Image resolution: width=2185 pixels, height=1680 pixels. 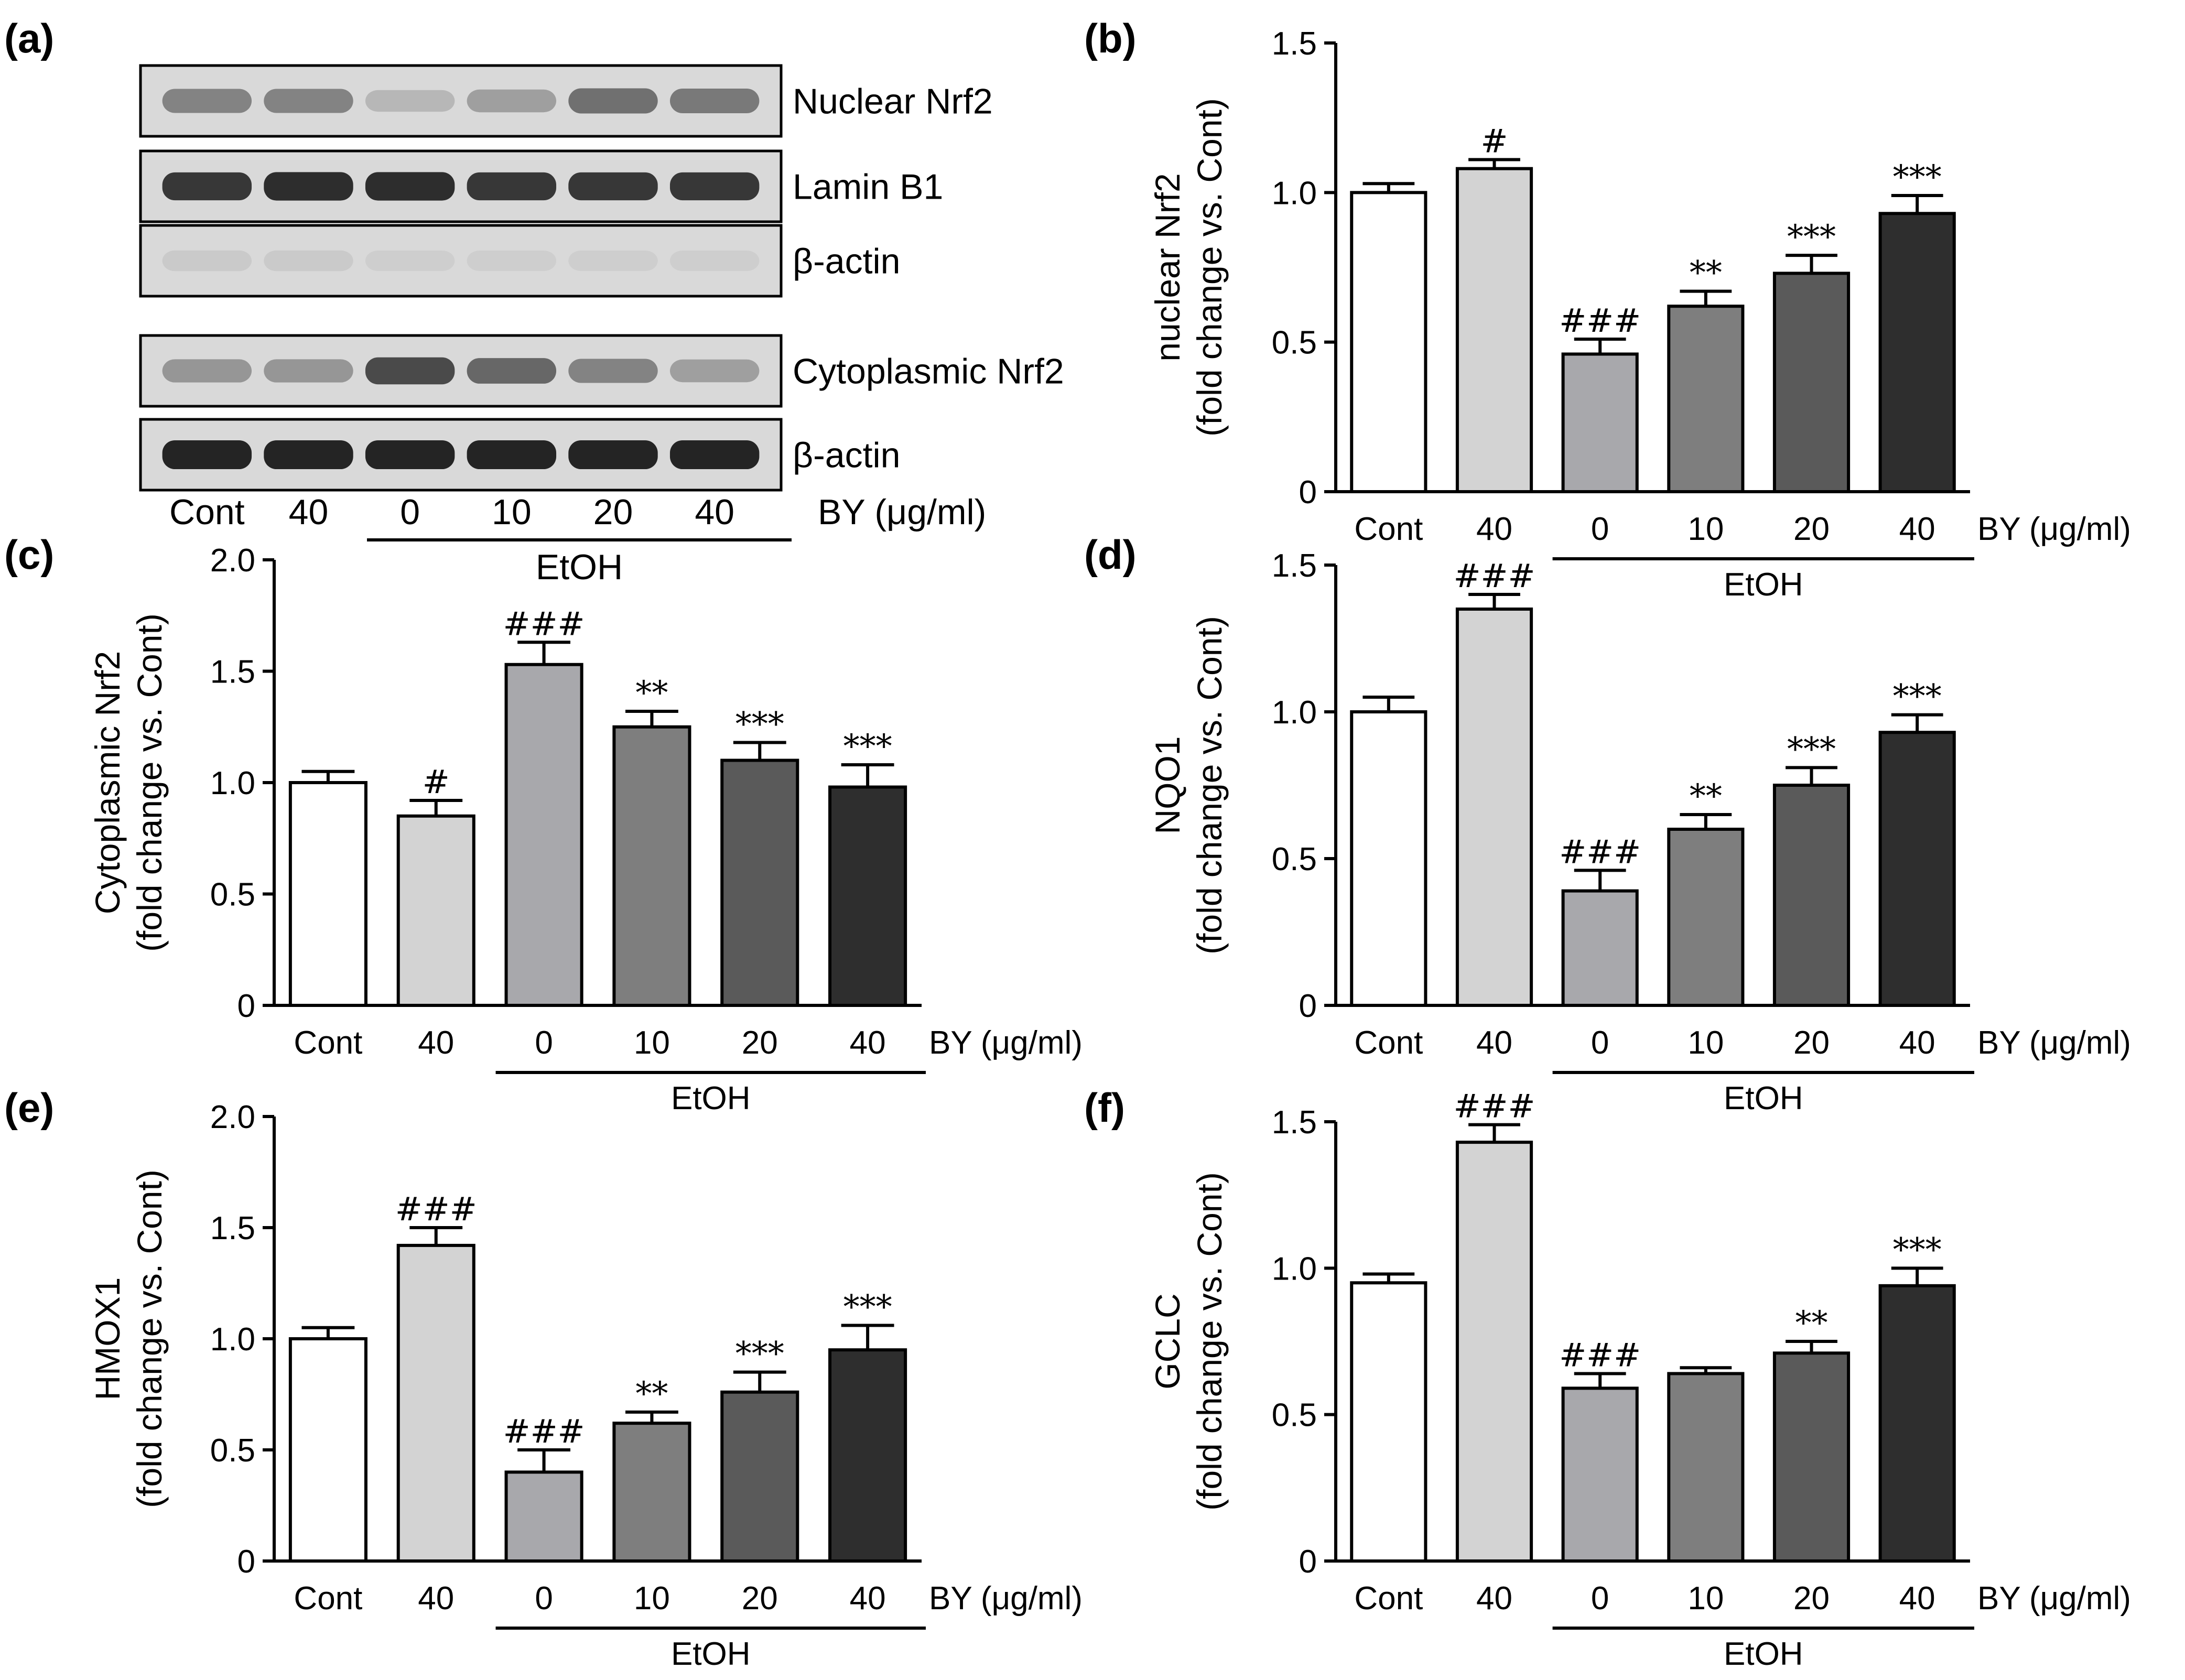 I want to click on y-axis-label: HMOX1, so click(x=107, y=1339).